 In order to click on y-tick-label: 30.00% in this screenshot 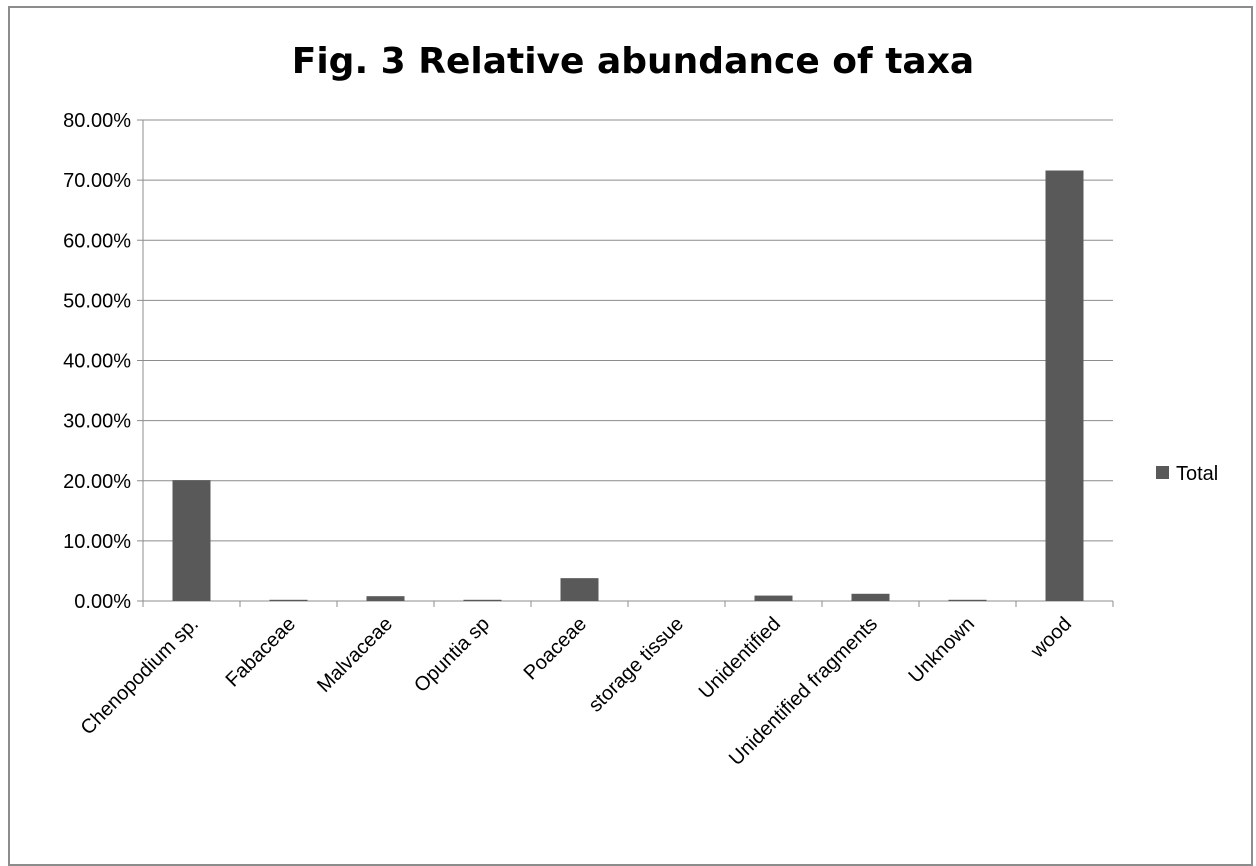, I will do `click(97, 422)`.